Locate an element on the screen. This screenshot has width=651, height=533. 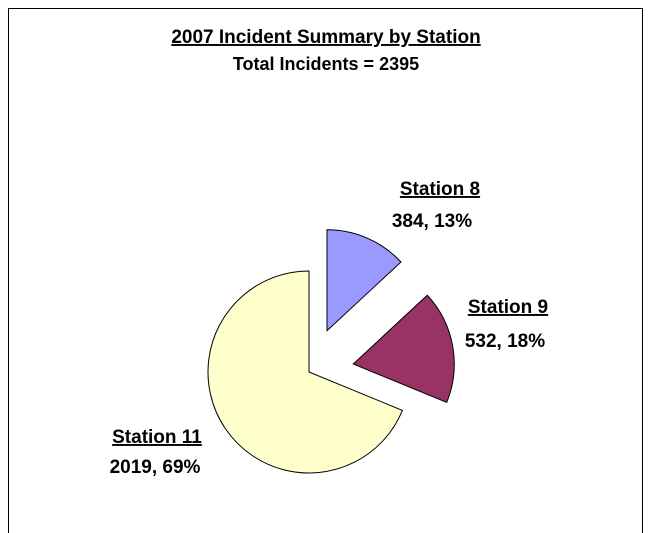
chart-subtitle: Total Incidents = 2395 is located at coordinates (326, 64).